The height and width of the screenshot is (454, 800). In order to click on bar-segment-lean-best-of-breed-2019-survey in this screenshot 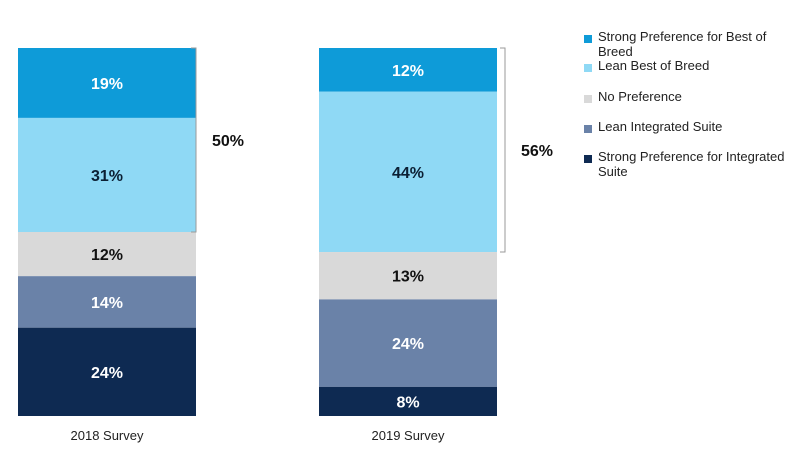, I will do `click(408, 172)`.